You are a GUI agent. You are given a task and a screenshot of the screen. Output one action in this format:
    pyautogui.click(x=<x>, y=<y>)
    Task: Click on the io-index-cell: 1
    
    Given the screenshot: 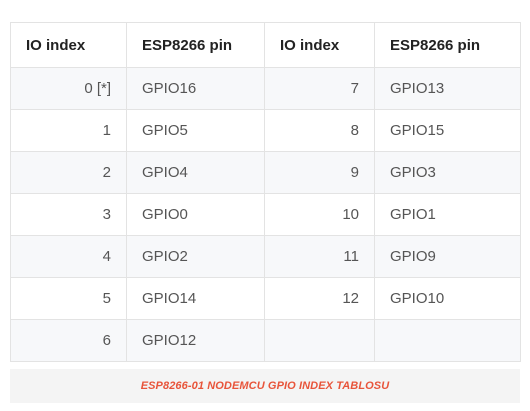 What is the action you would take?
    pyautogui.click(x=68, y=130)
    